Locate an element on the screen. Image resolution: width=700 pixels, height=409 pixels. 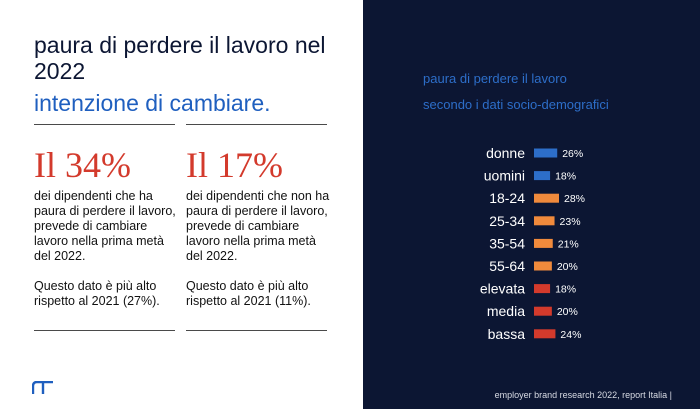
value-label: 26% is located at coordinates (572, 154).